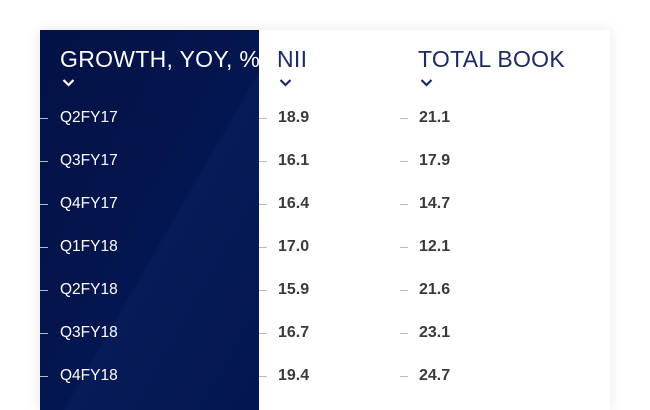 The image size is (650, 410). Describe the element at coordinates (435, 246) in the screenshot. I see `total-book-value: 12.1` at that location.